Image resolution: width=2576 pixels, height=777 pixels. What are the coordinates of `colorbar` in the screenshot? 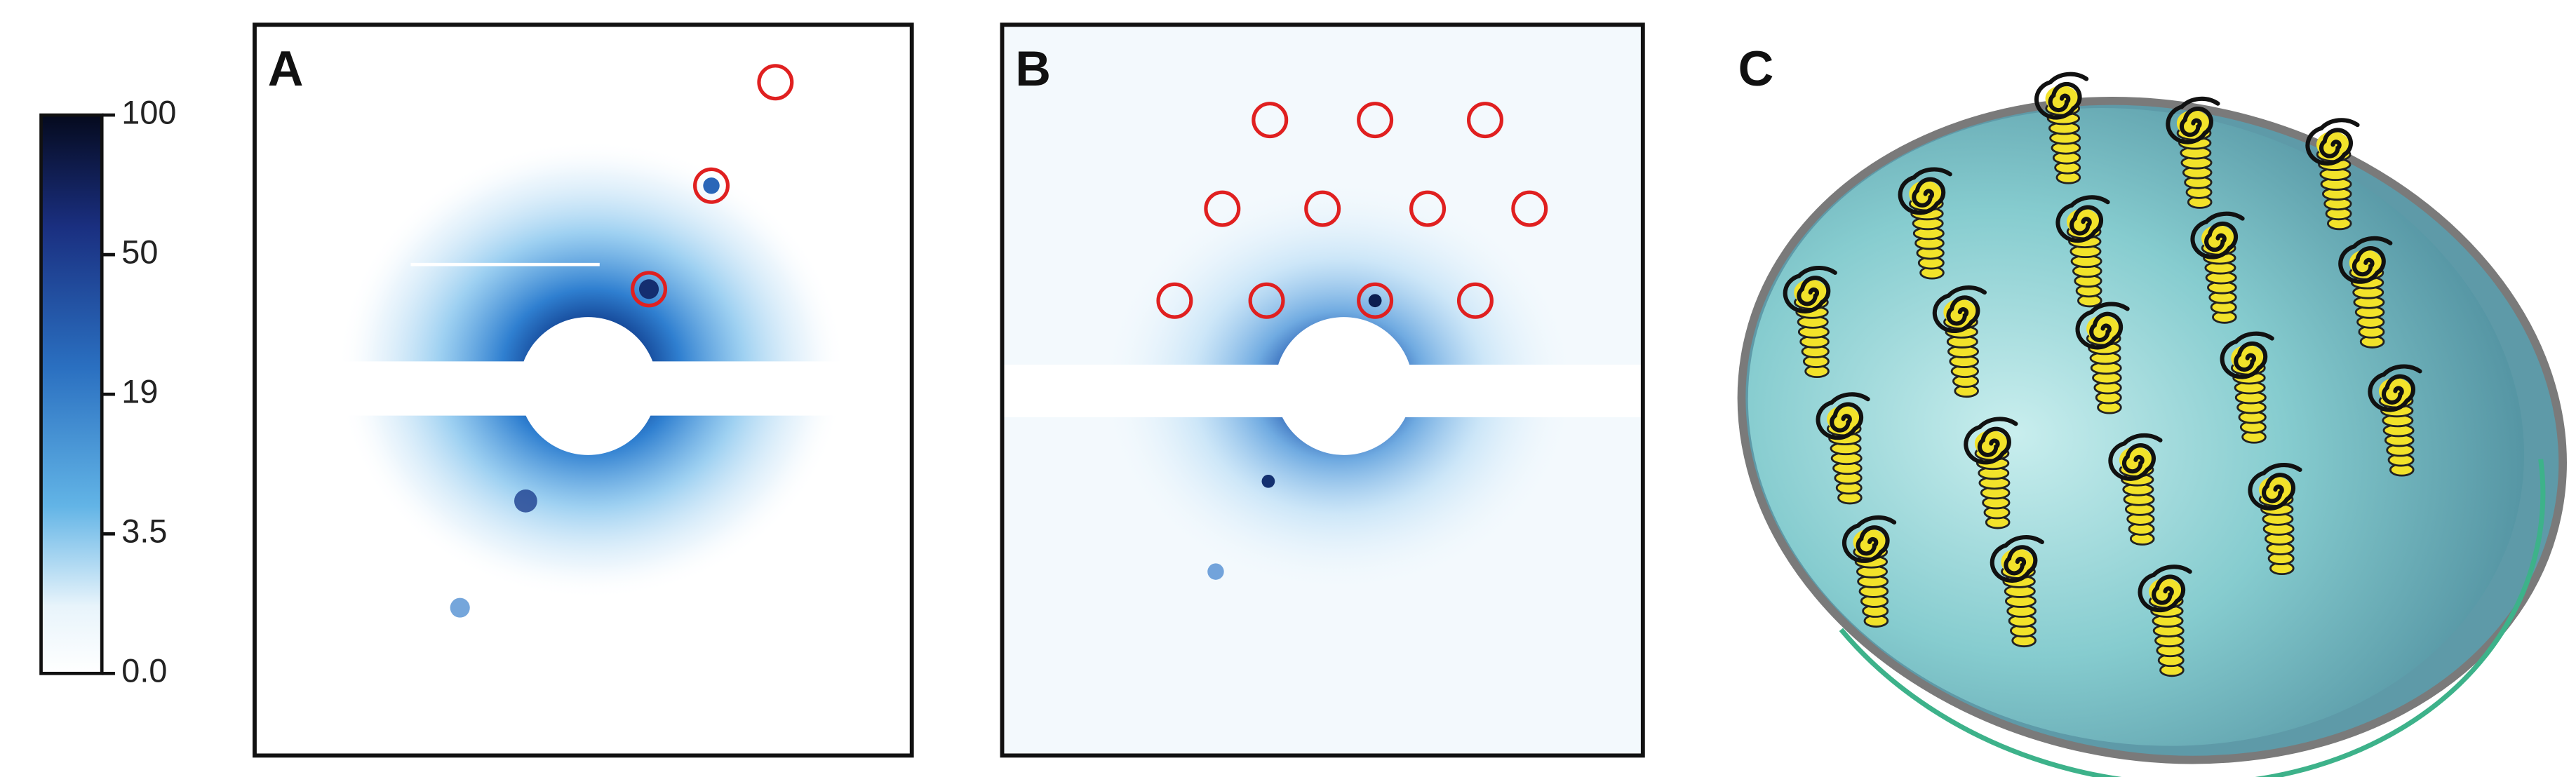 It's located at (71, 394).